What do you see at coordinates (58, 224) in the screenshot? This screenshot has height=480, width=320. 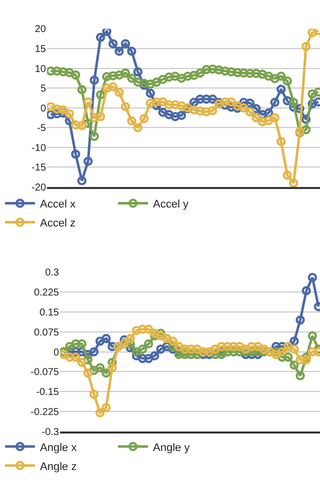 I see `legend-label: Accel z` at bounding box center [58, 224].